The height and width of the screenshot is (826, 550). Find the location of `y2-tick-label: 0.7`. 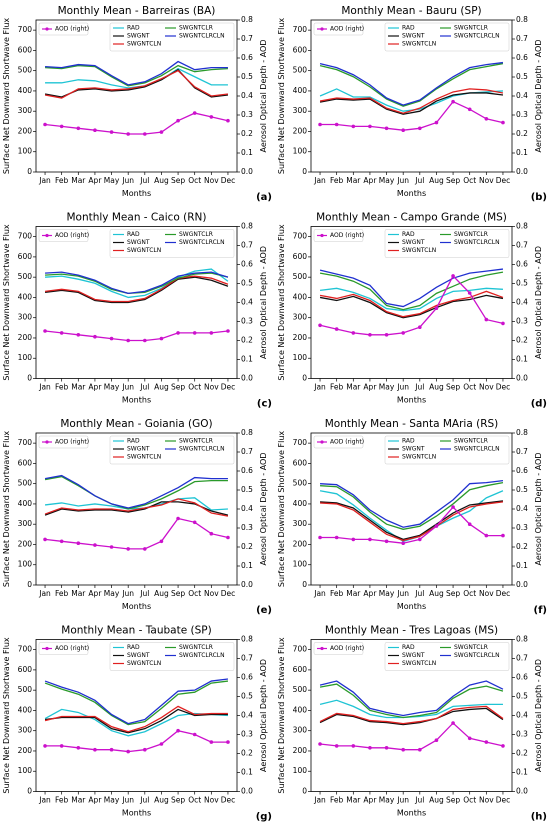

y2-tick-label: 0.7 is located at coordinates (247, 245).